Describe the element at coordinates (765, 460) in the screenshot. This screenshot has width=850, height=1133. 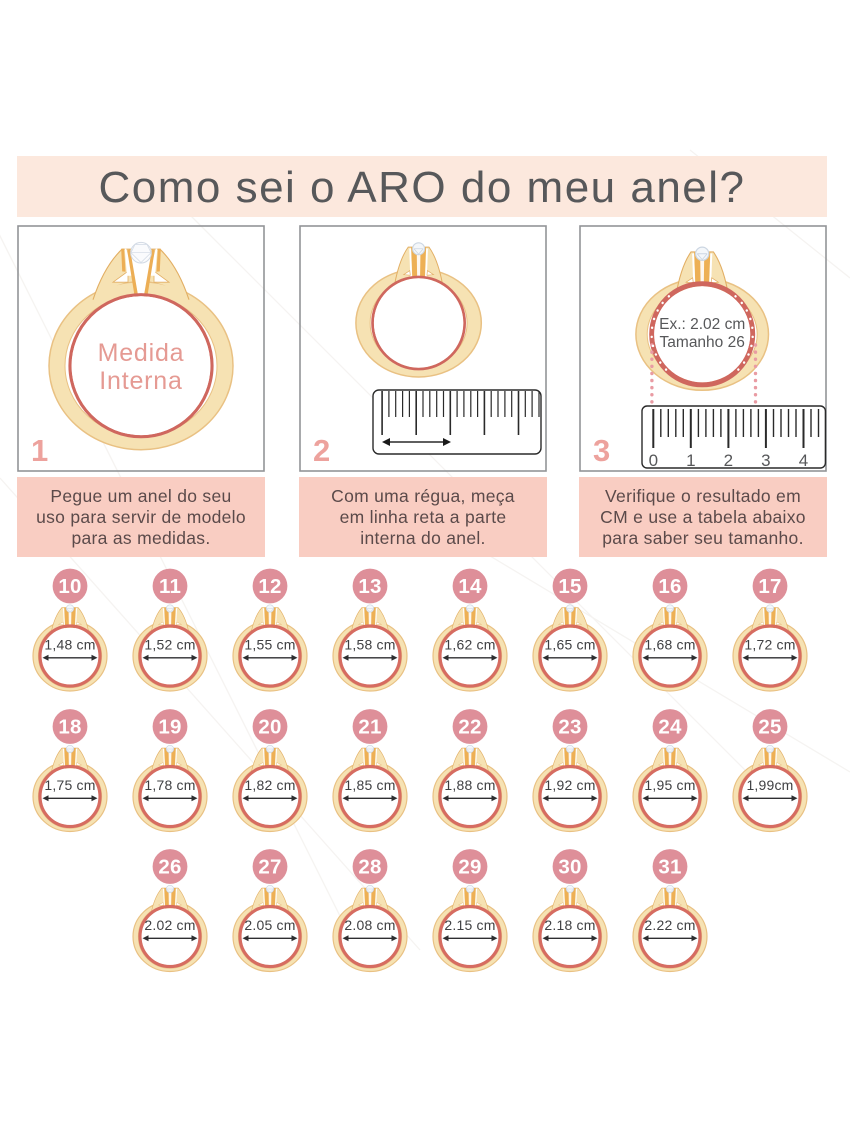
I see `svg-text: 3` at that location.